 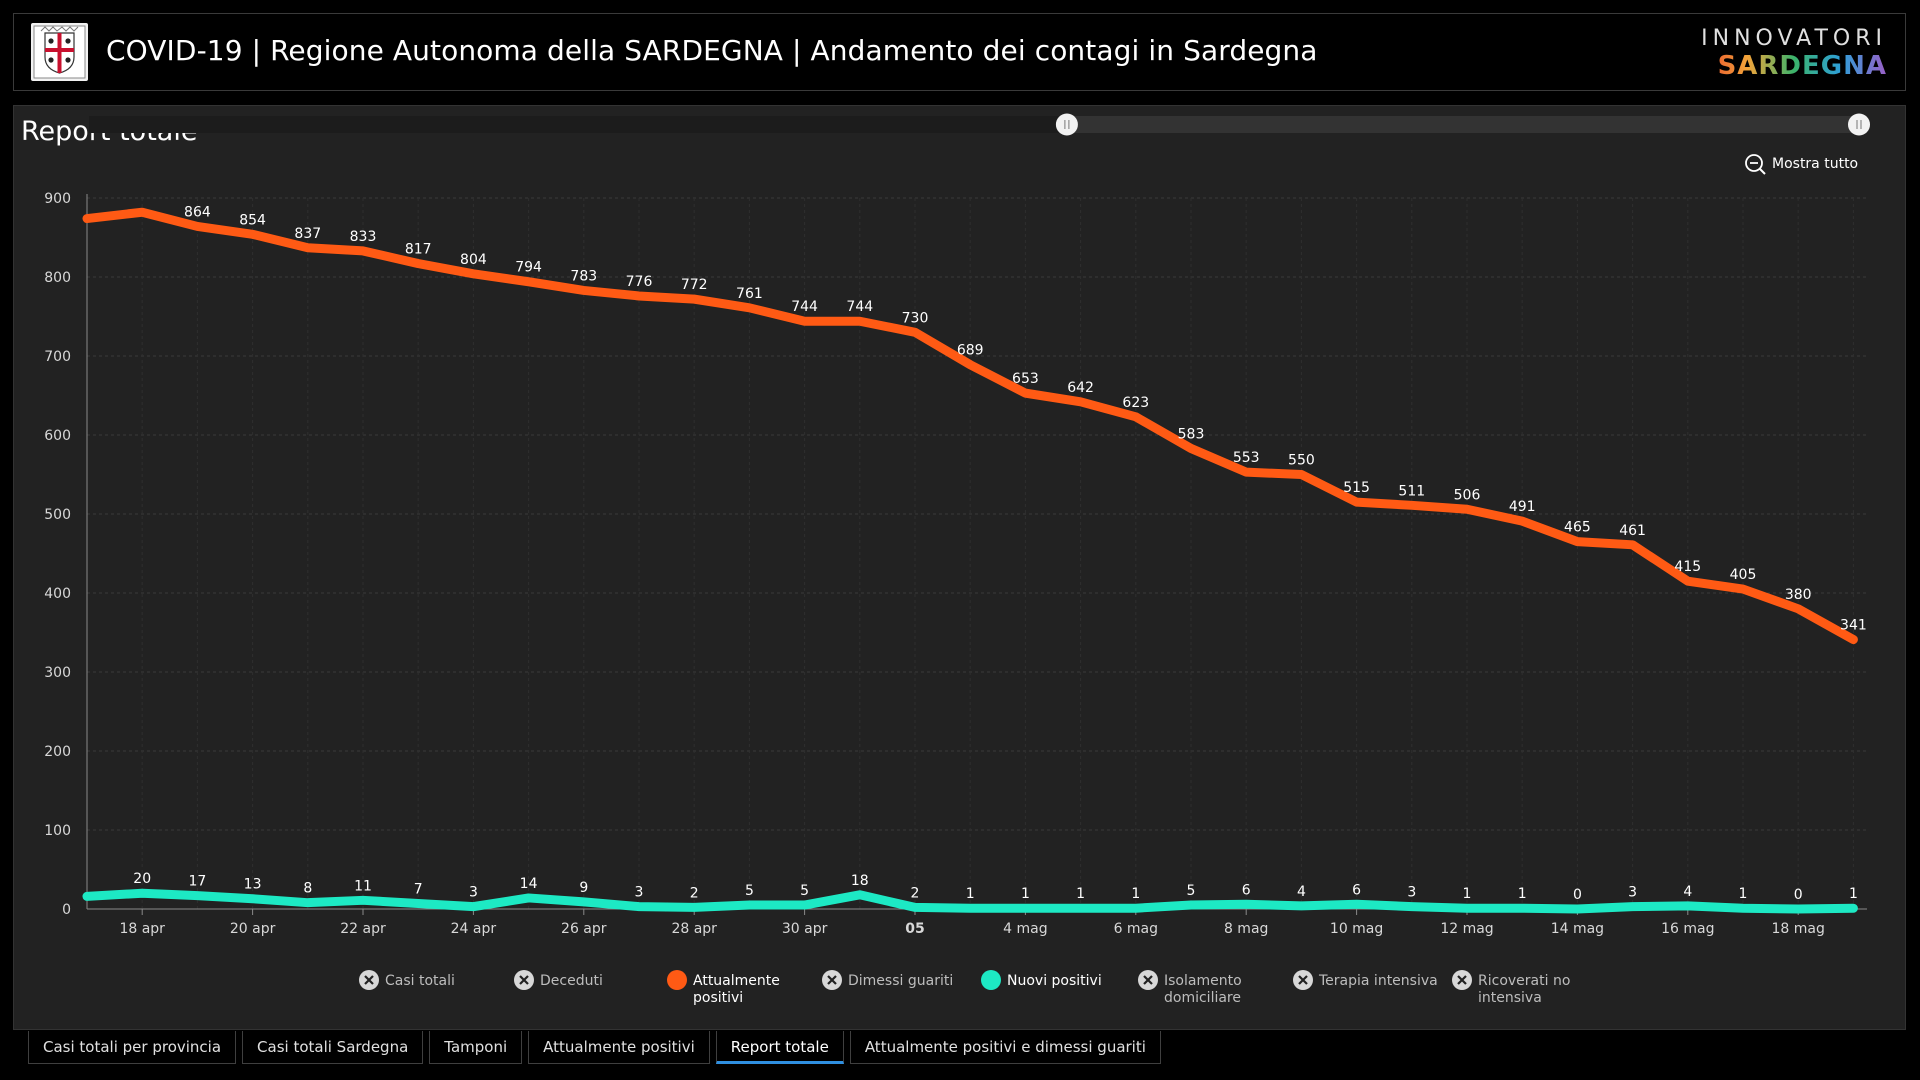 I want to click on tab-casi-totali-sardegna: Casi totali Sardegna, so click(x=333, y=1047).